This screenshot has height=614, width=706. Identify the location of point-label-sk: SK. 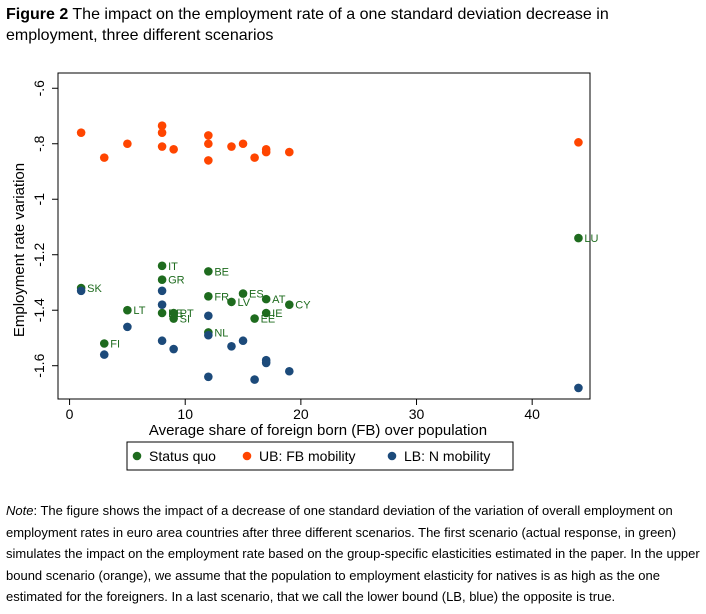
(94, 289).